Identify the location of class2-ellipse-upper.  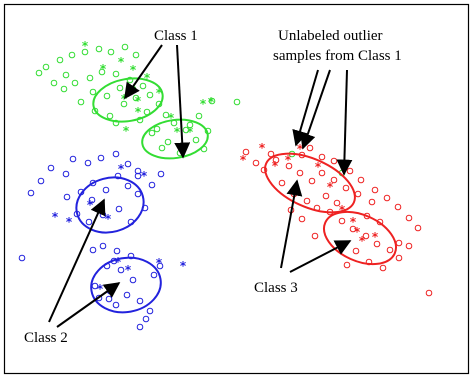
(110, 205).